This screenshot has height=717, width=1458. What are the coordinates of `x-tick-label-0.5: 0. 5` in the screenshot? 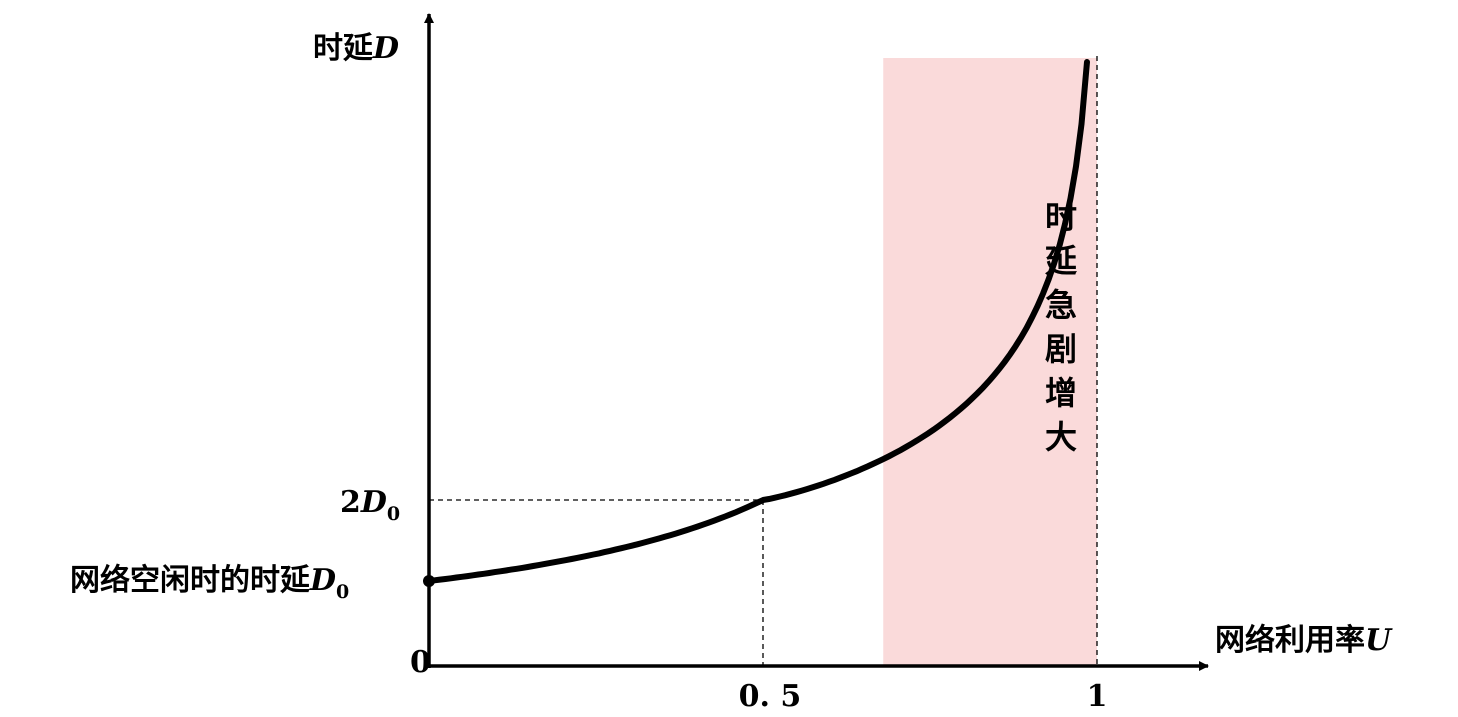 It's located at (770, 696).